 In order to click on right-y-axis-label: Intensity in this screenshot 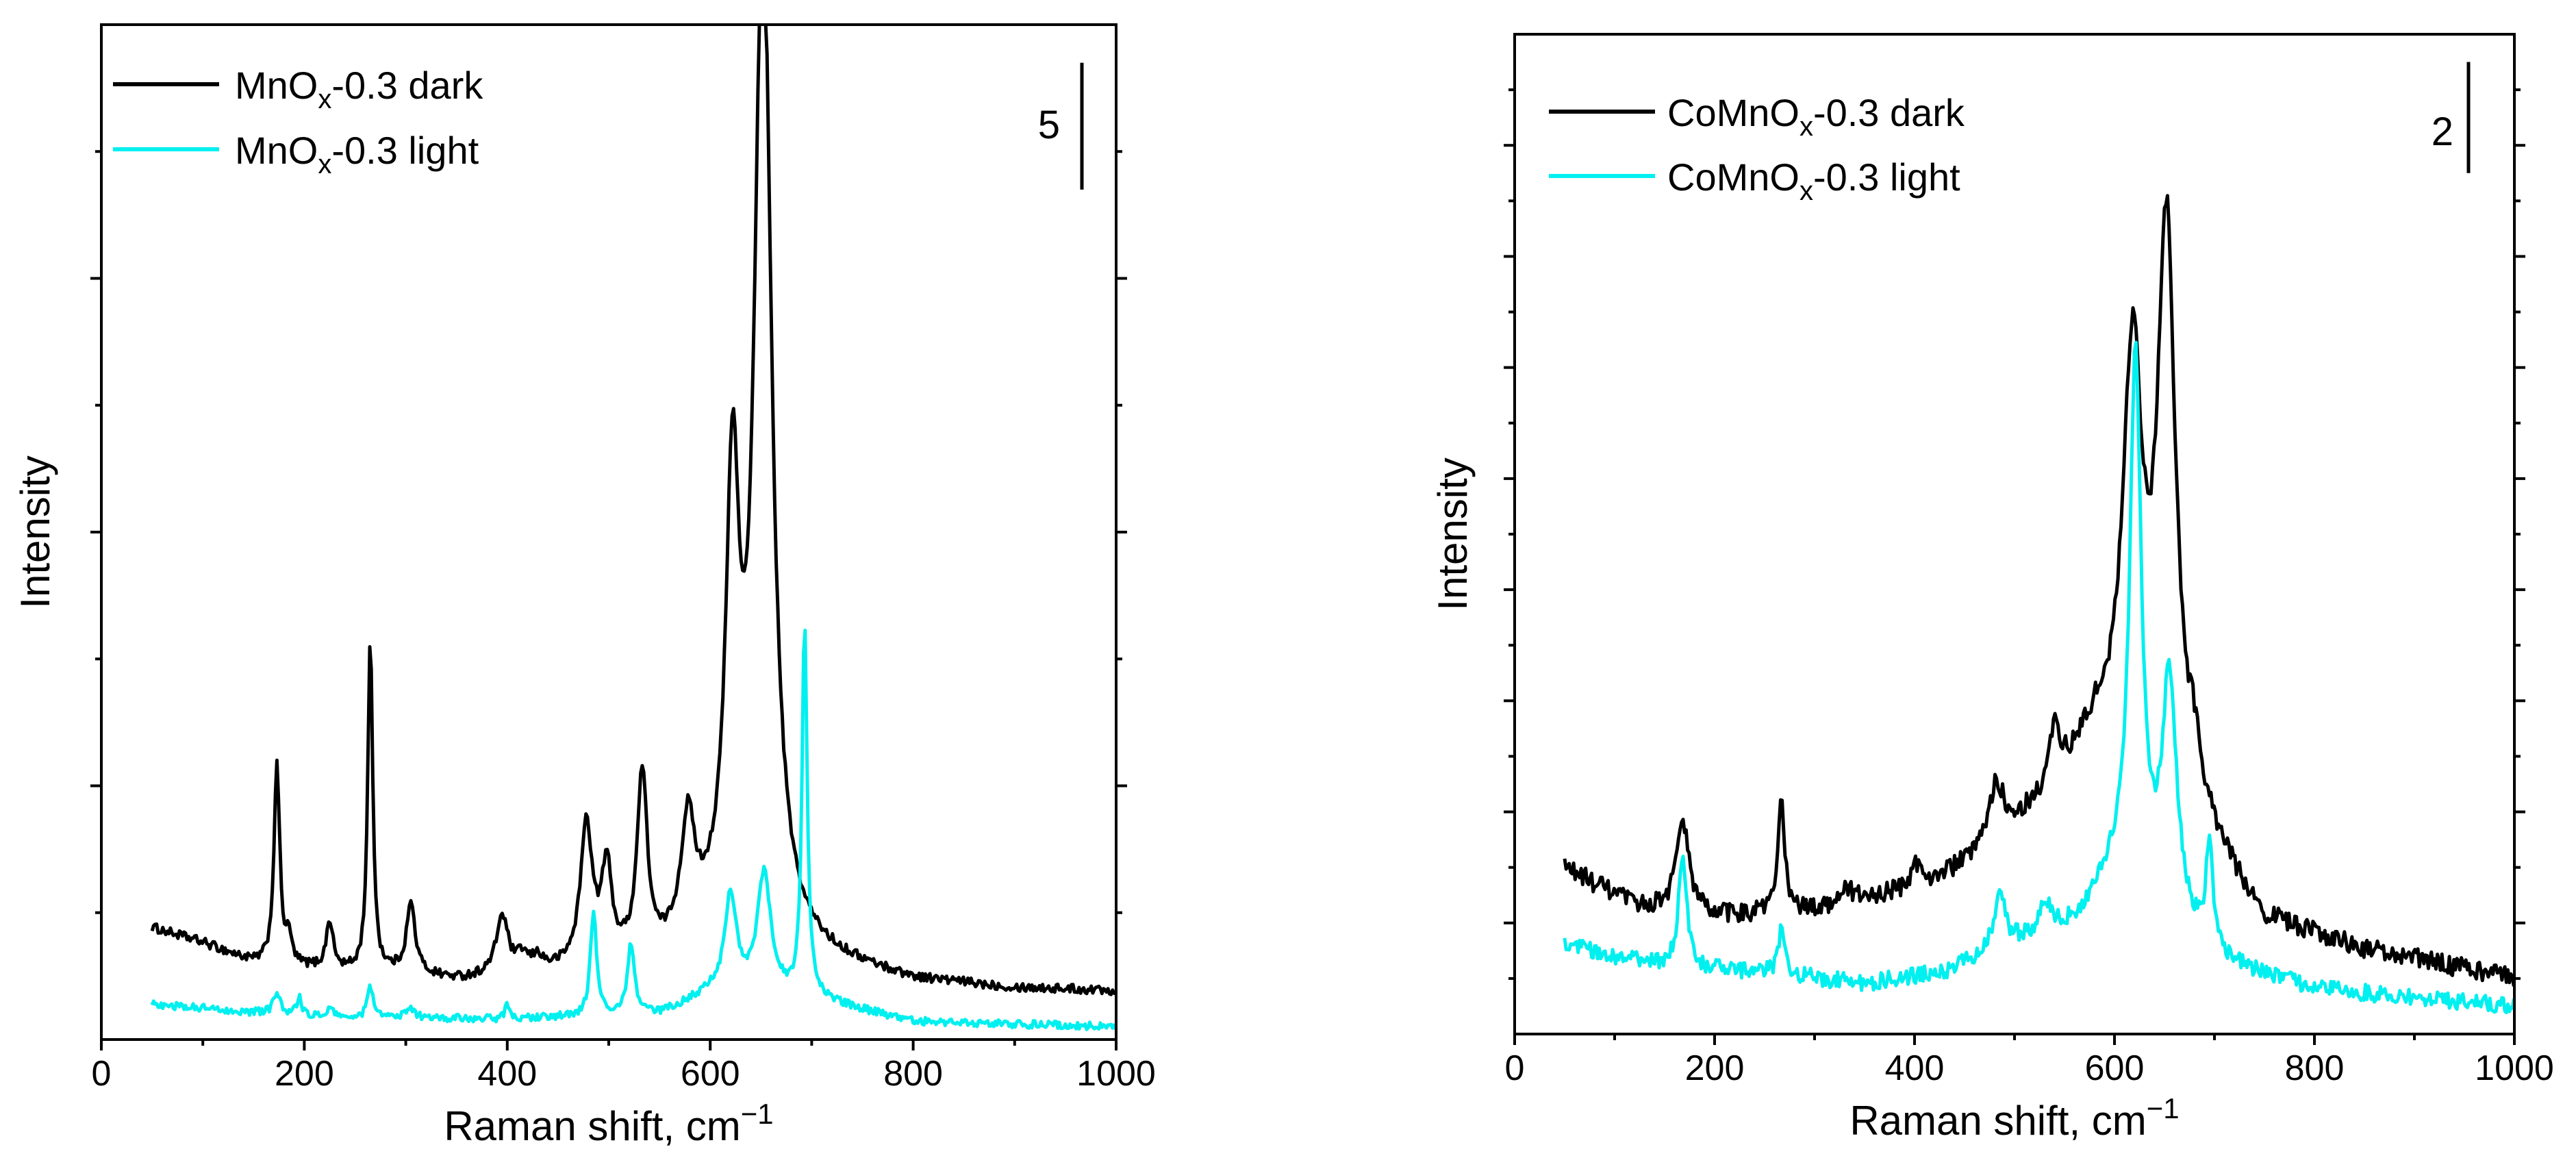, I will do `click(1453, 533)`.